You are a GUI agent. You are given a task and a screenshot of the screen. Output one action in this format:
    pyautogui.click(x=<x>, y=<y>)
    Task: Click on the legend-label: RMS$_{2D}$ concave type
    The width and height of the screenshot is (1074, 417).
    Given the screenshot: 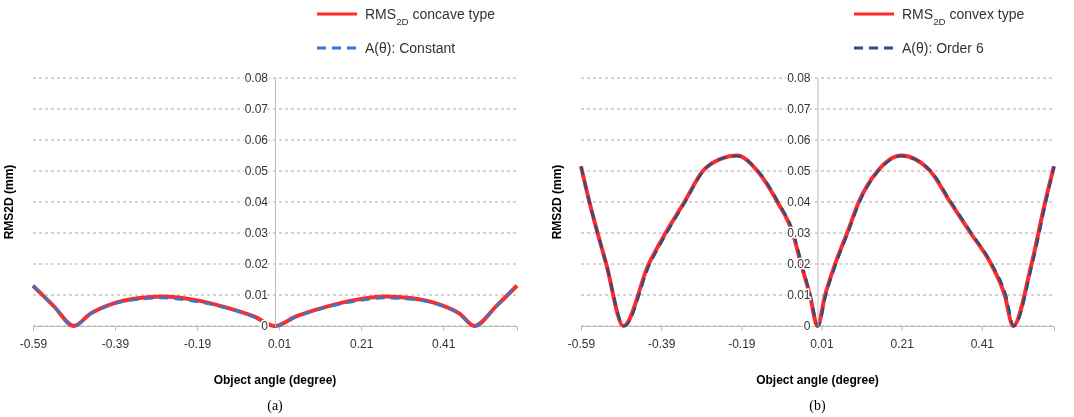 What is the action you would take?
    pyautogui.click(x=430, y=16)
    